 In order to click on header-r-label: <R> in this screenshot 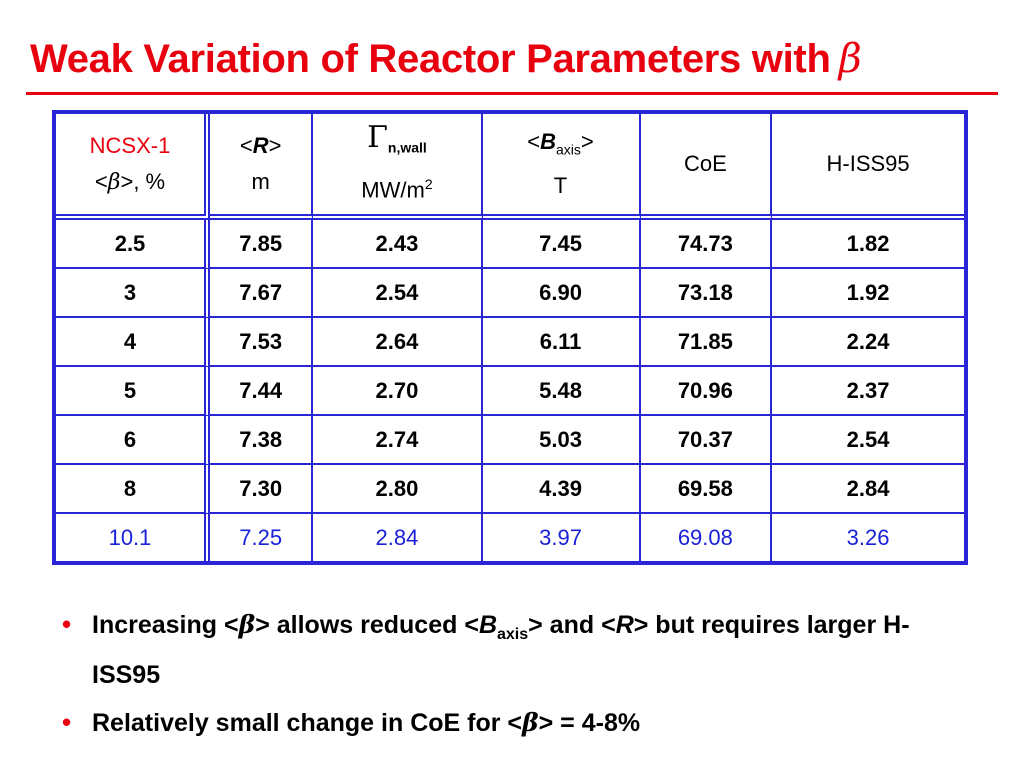, I will do `click(260, 145)`.